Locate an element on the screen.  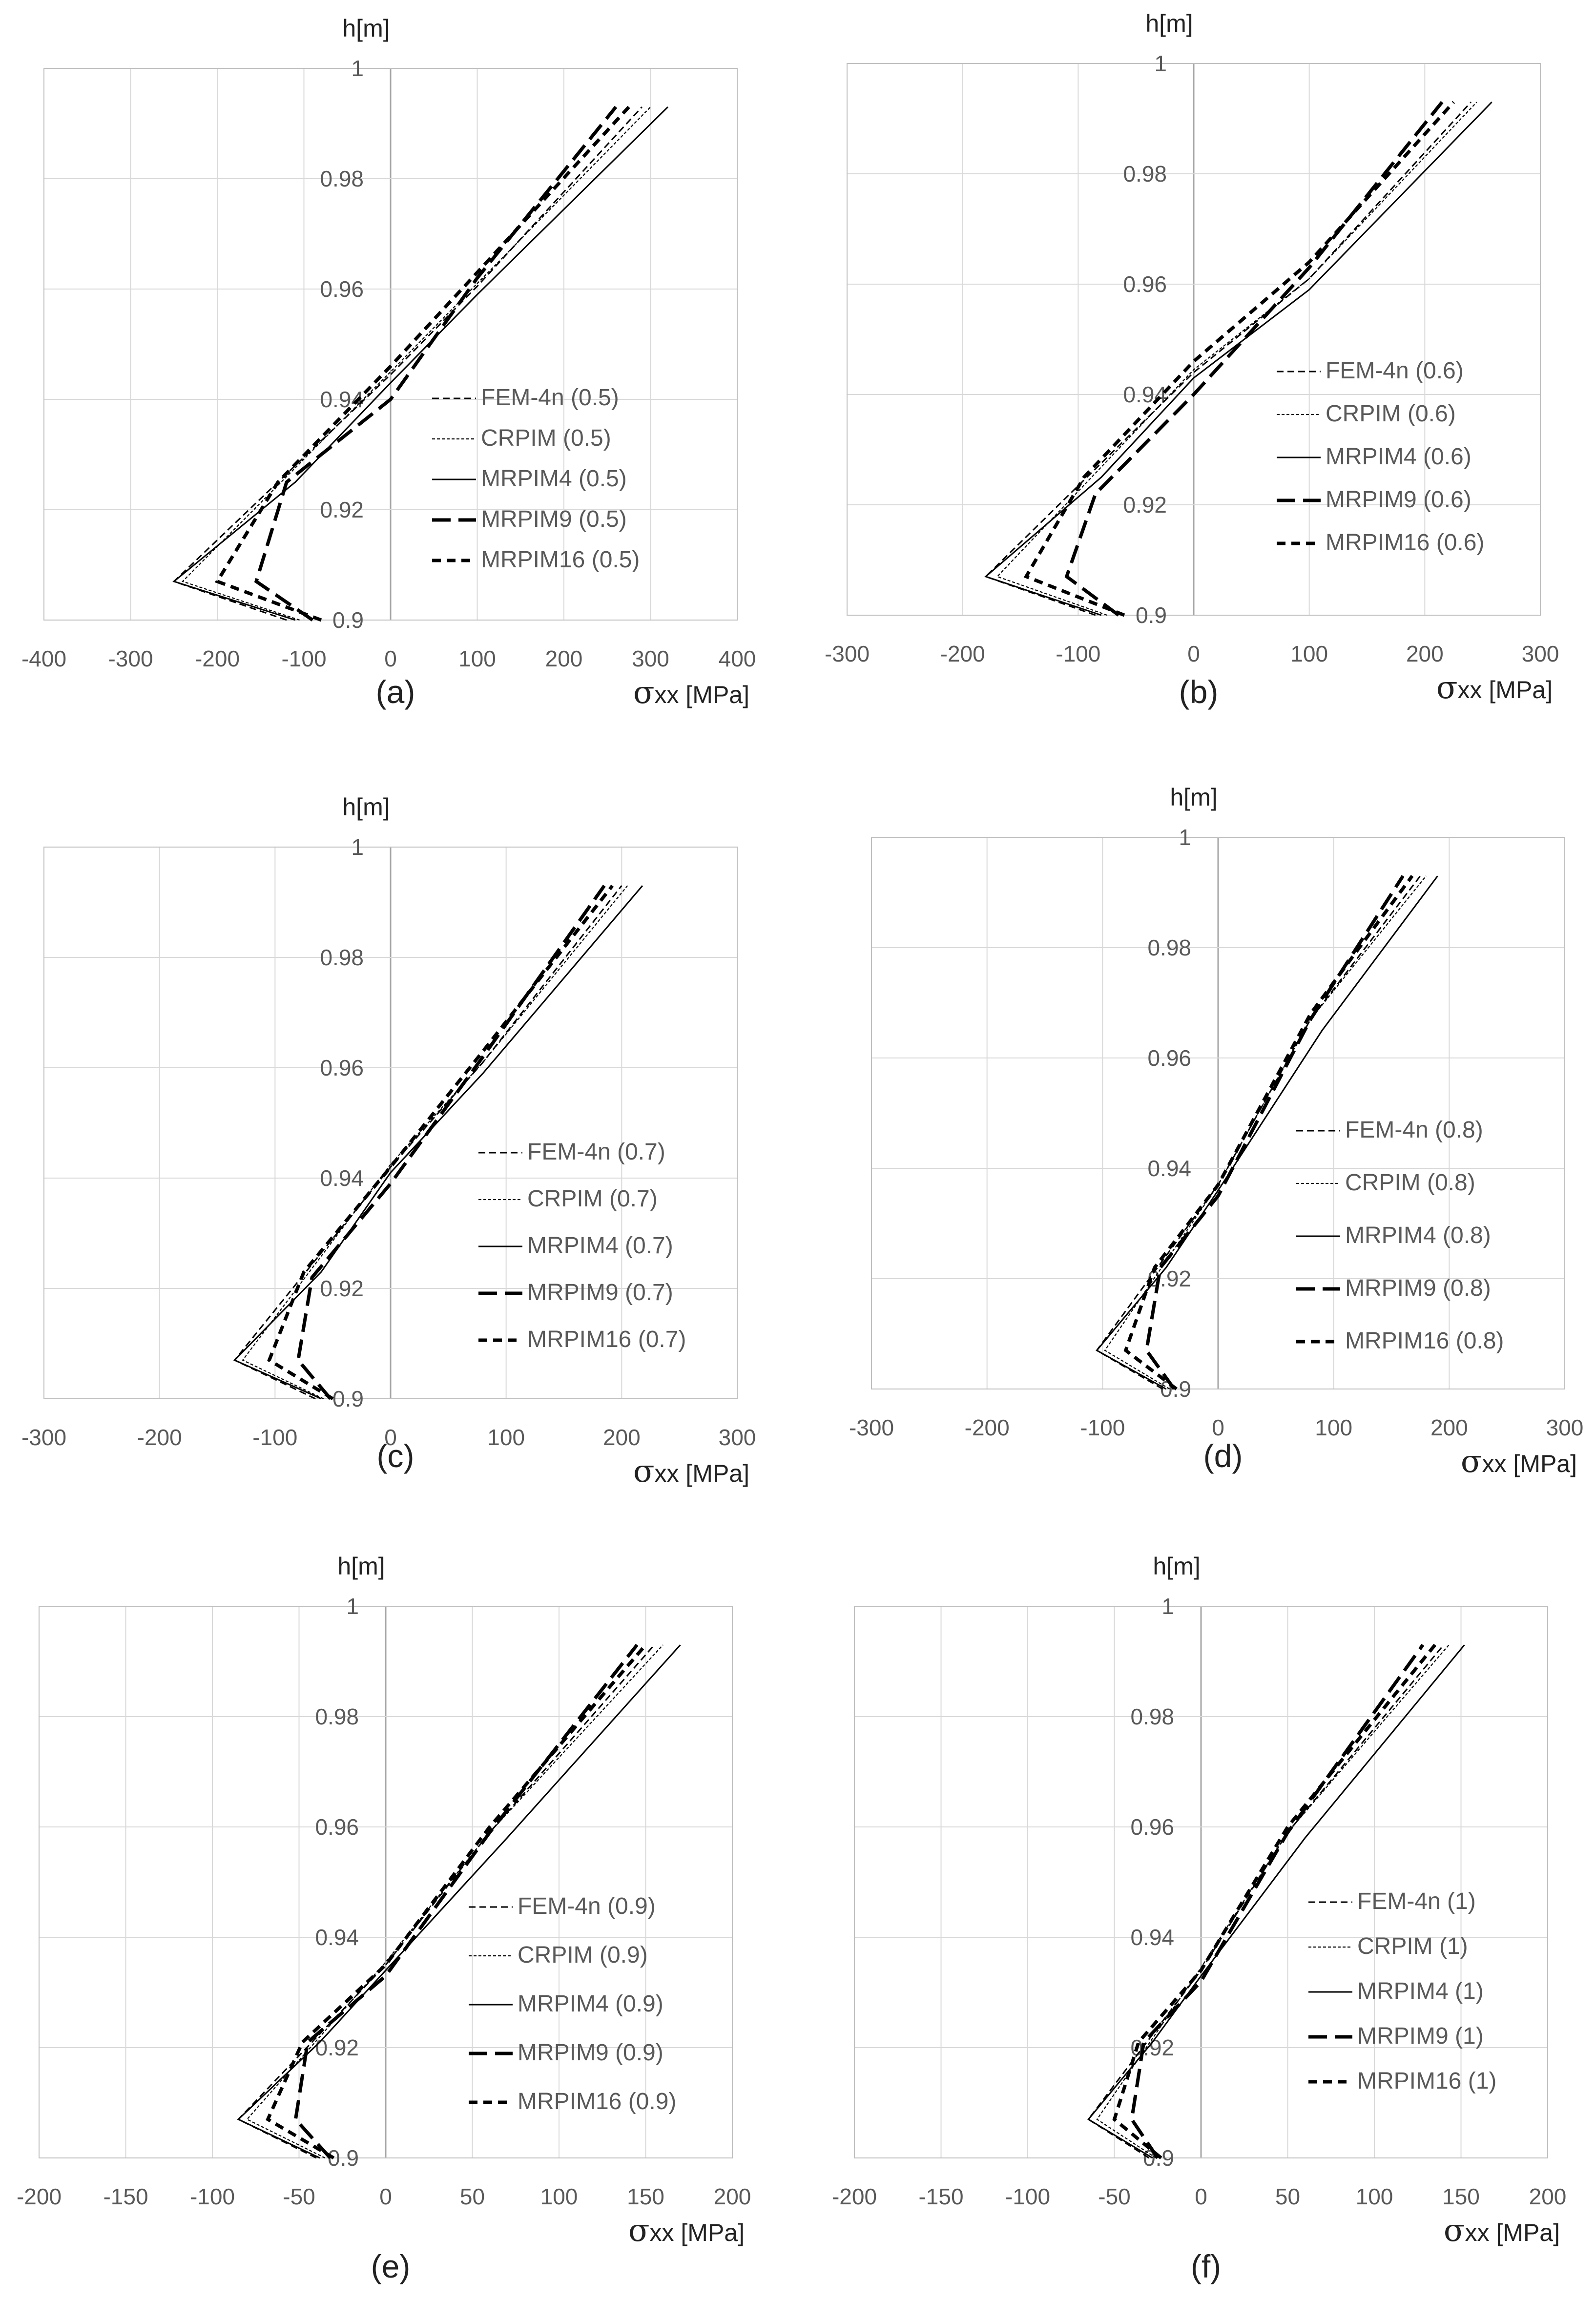
legend-entry: FEM-4n (0.8) is located at coordinates (1414, 1130).